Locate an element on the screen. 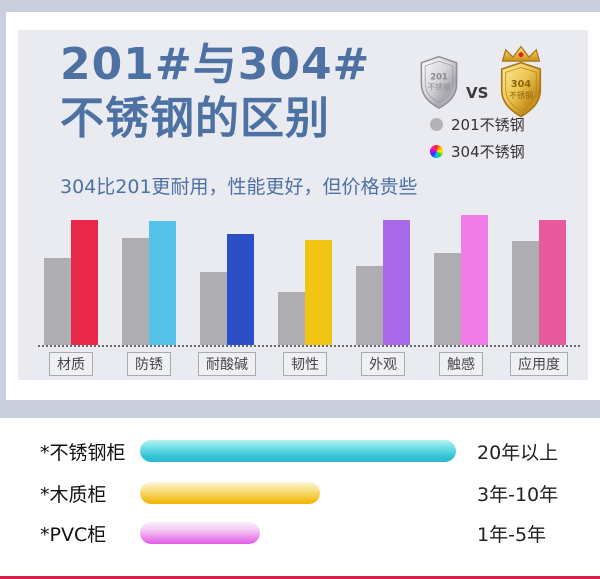 This screenshot has height=579, width=600. crown-icon is located at coordinates (521, 53).